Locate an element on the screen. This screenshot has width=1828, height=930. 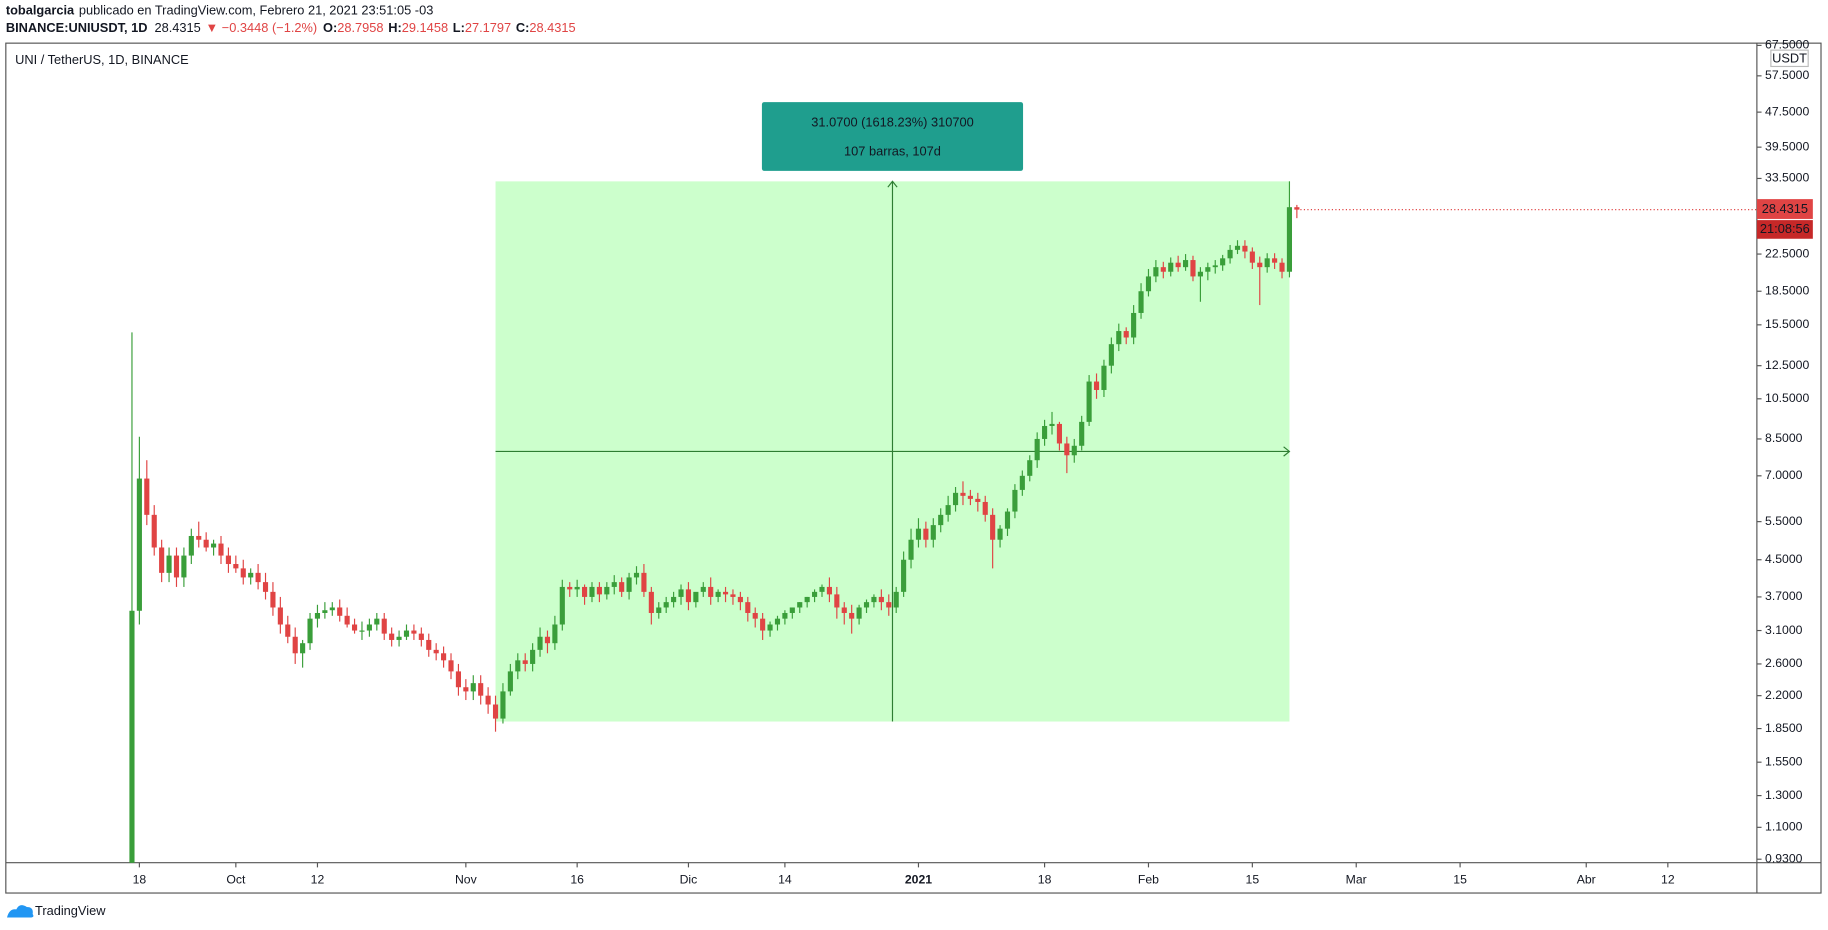
change: ▼ −0.3448 (−1.2%) is located at coordinates (261, 28).